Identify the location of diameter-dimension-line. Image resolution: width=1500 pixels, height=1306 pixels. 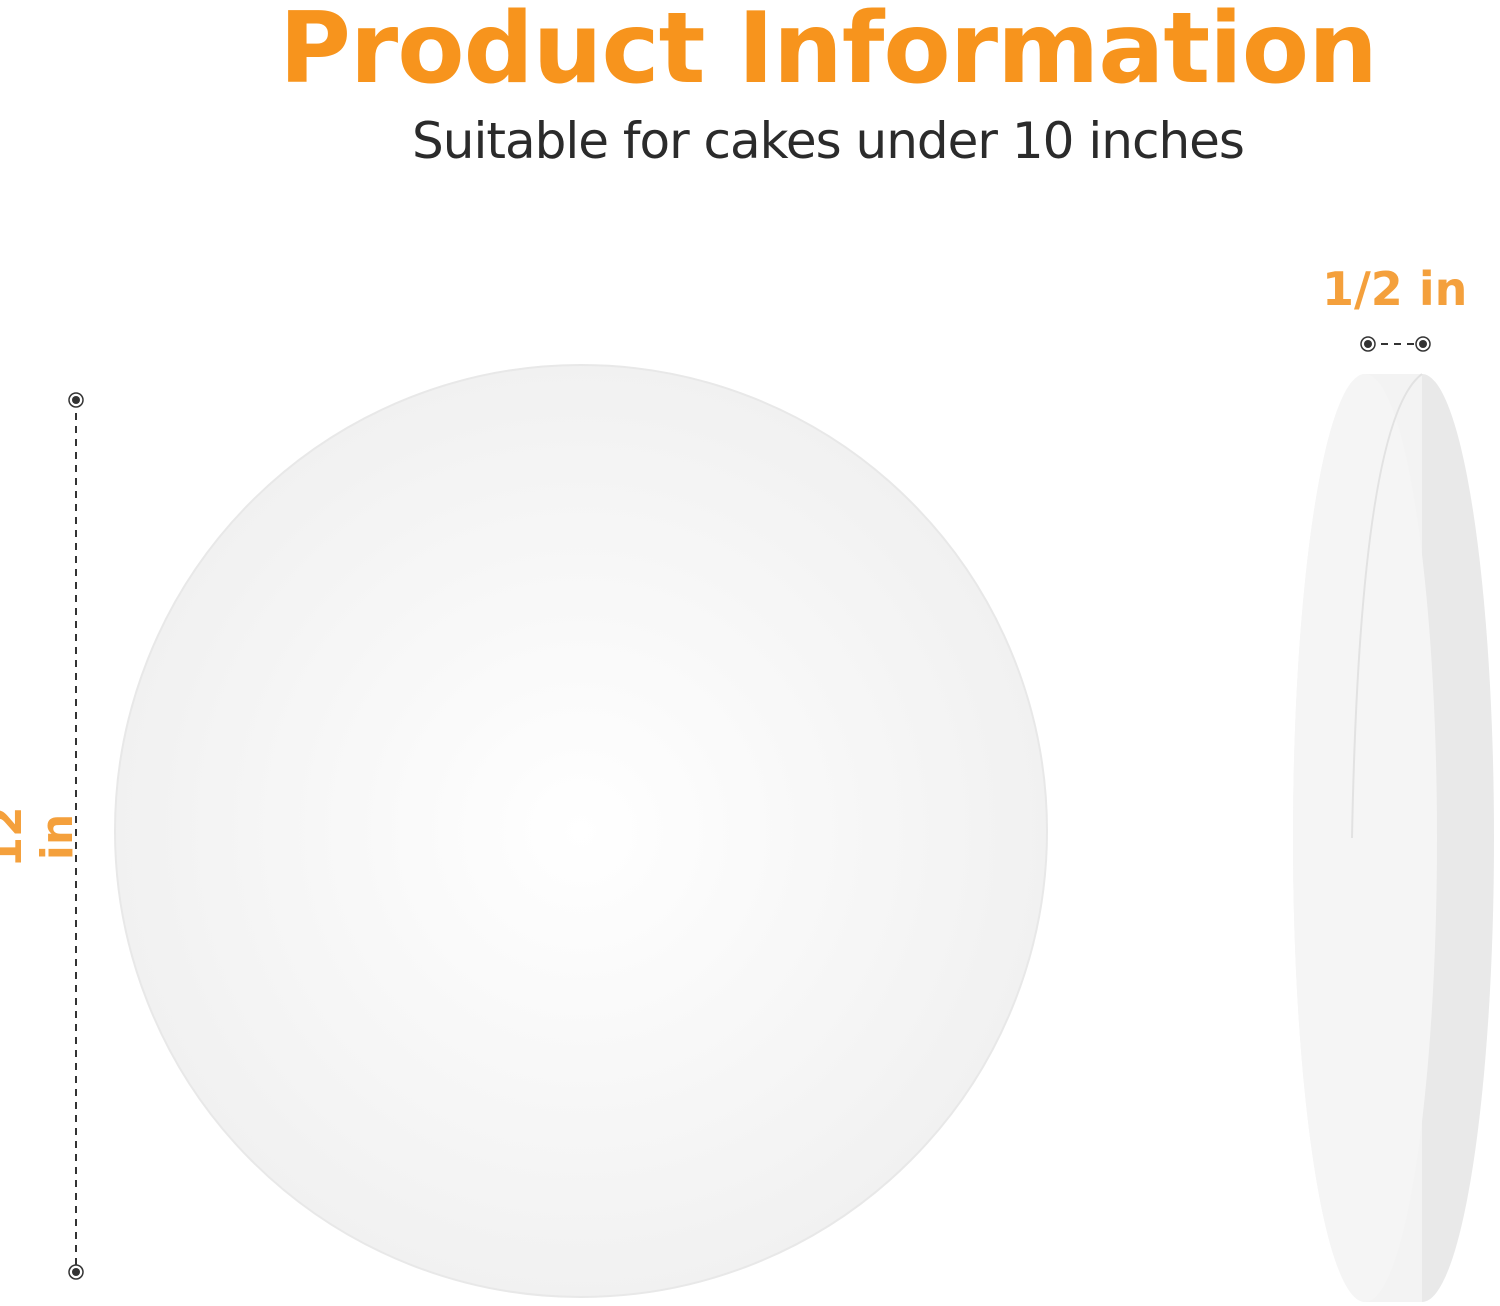
(76, 836).